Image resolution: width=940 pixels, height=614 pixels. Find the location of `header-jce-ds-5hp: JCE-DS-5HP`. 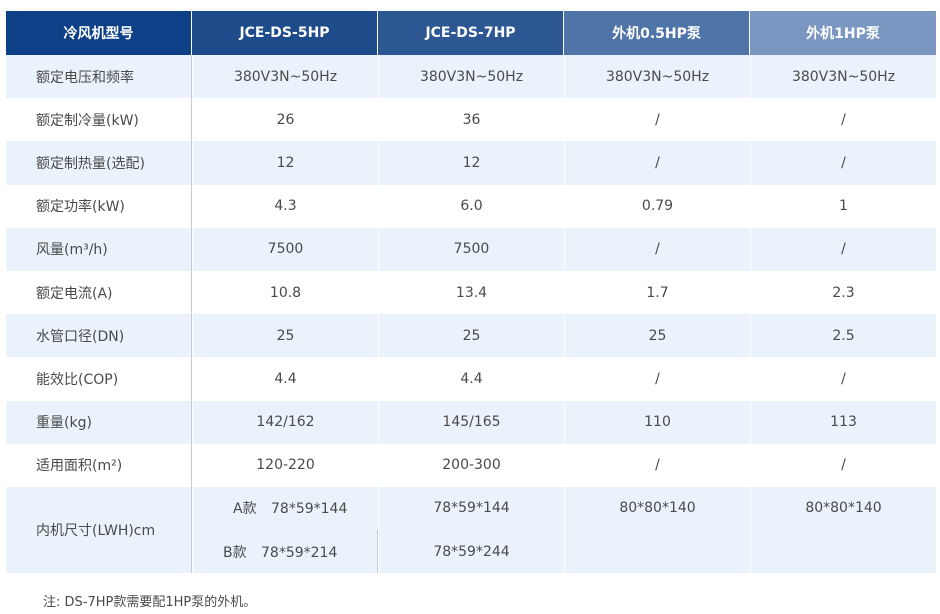

header-jce-ds-5hp: JCE-DS-5HP is located at coordinates (285, 33).